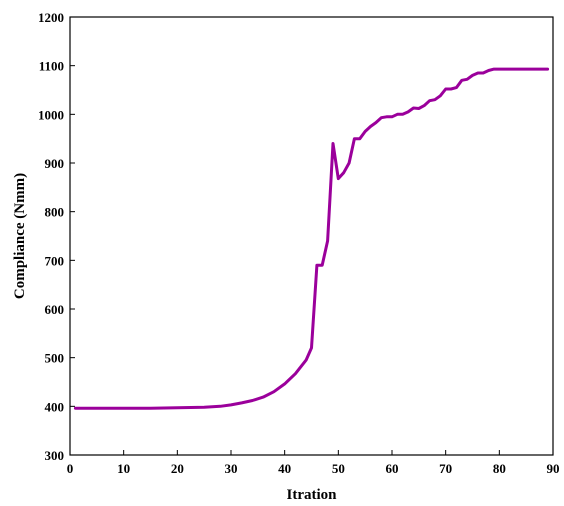  I want to click on y-tick-label: 500, so click(55, 358).